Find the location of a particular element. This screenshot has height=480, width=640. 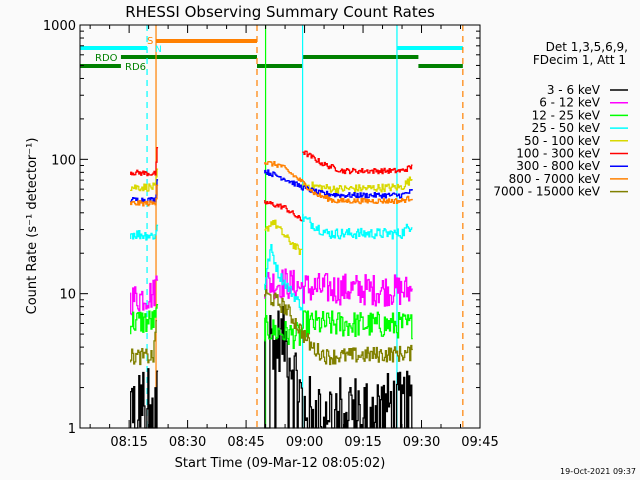

x-tick-label: 08:15 is located at coordinates (128, 442).